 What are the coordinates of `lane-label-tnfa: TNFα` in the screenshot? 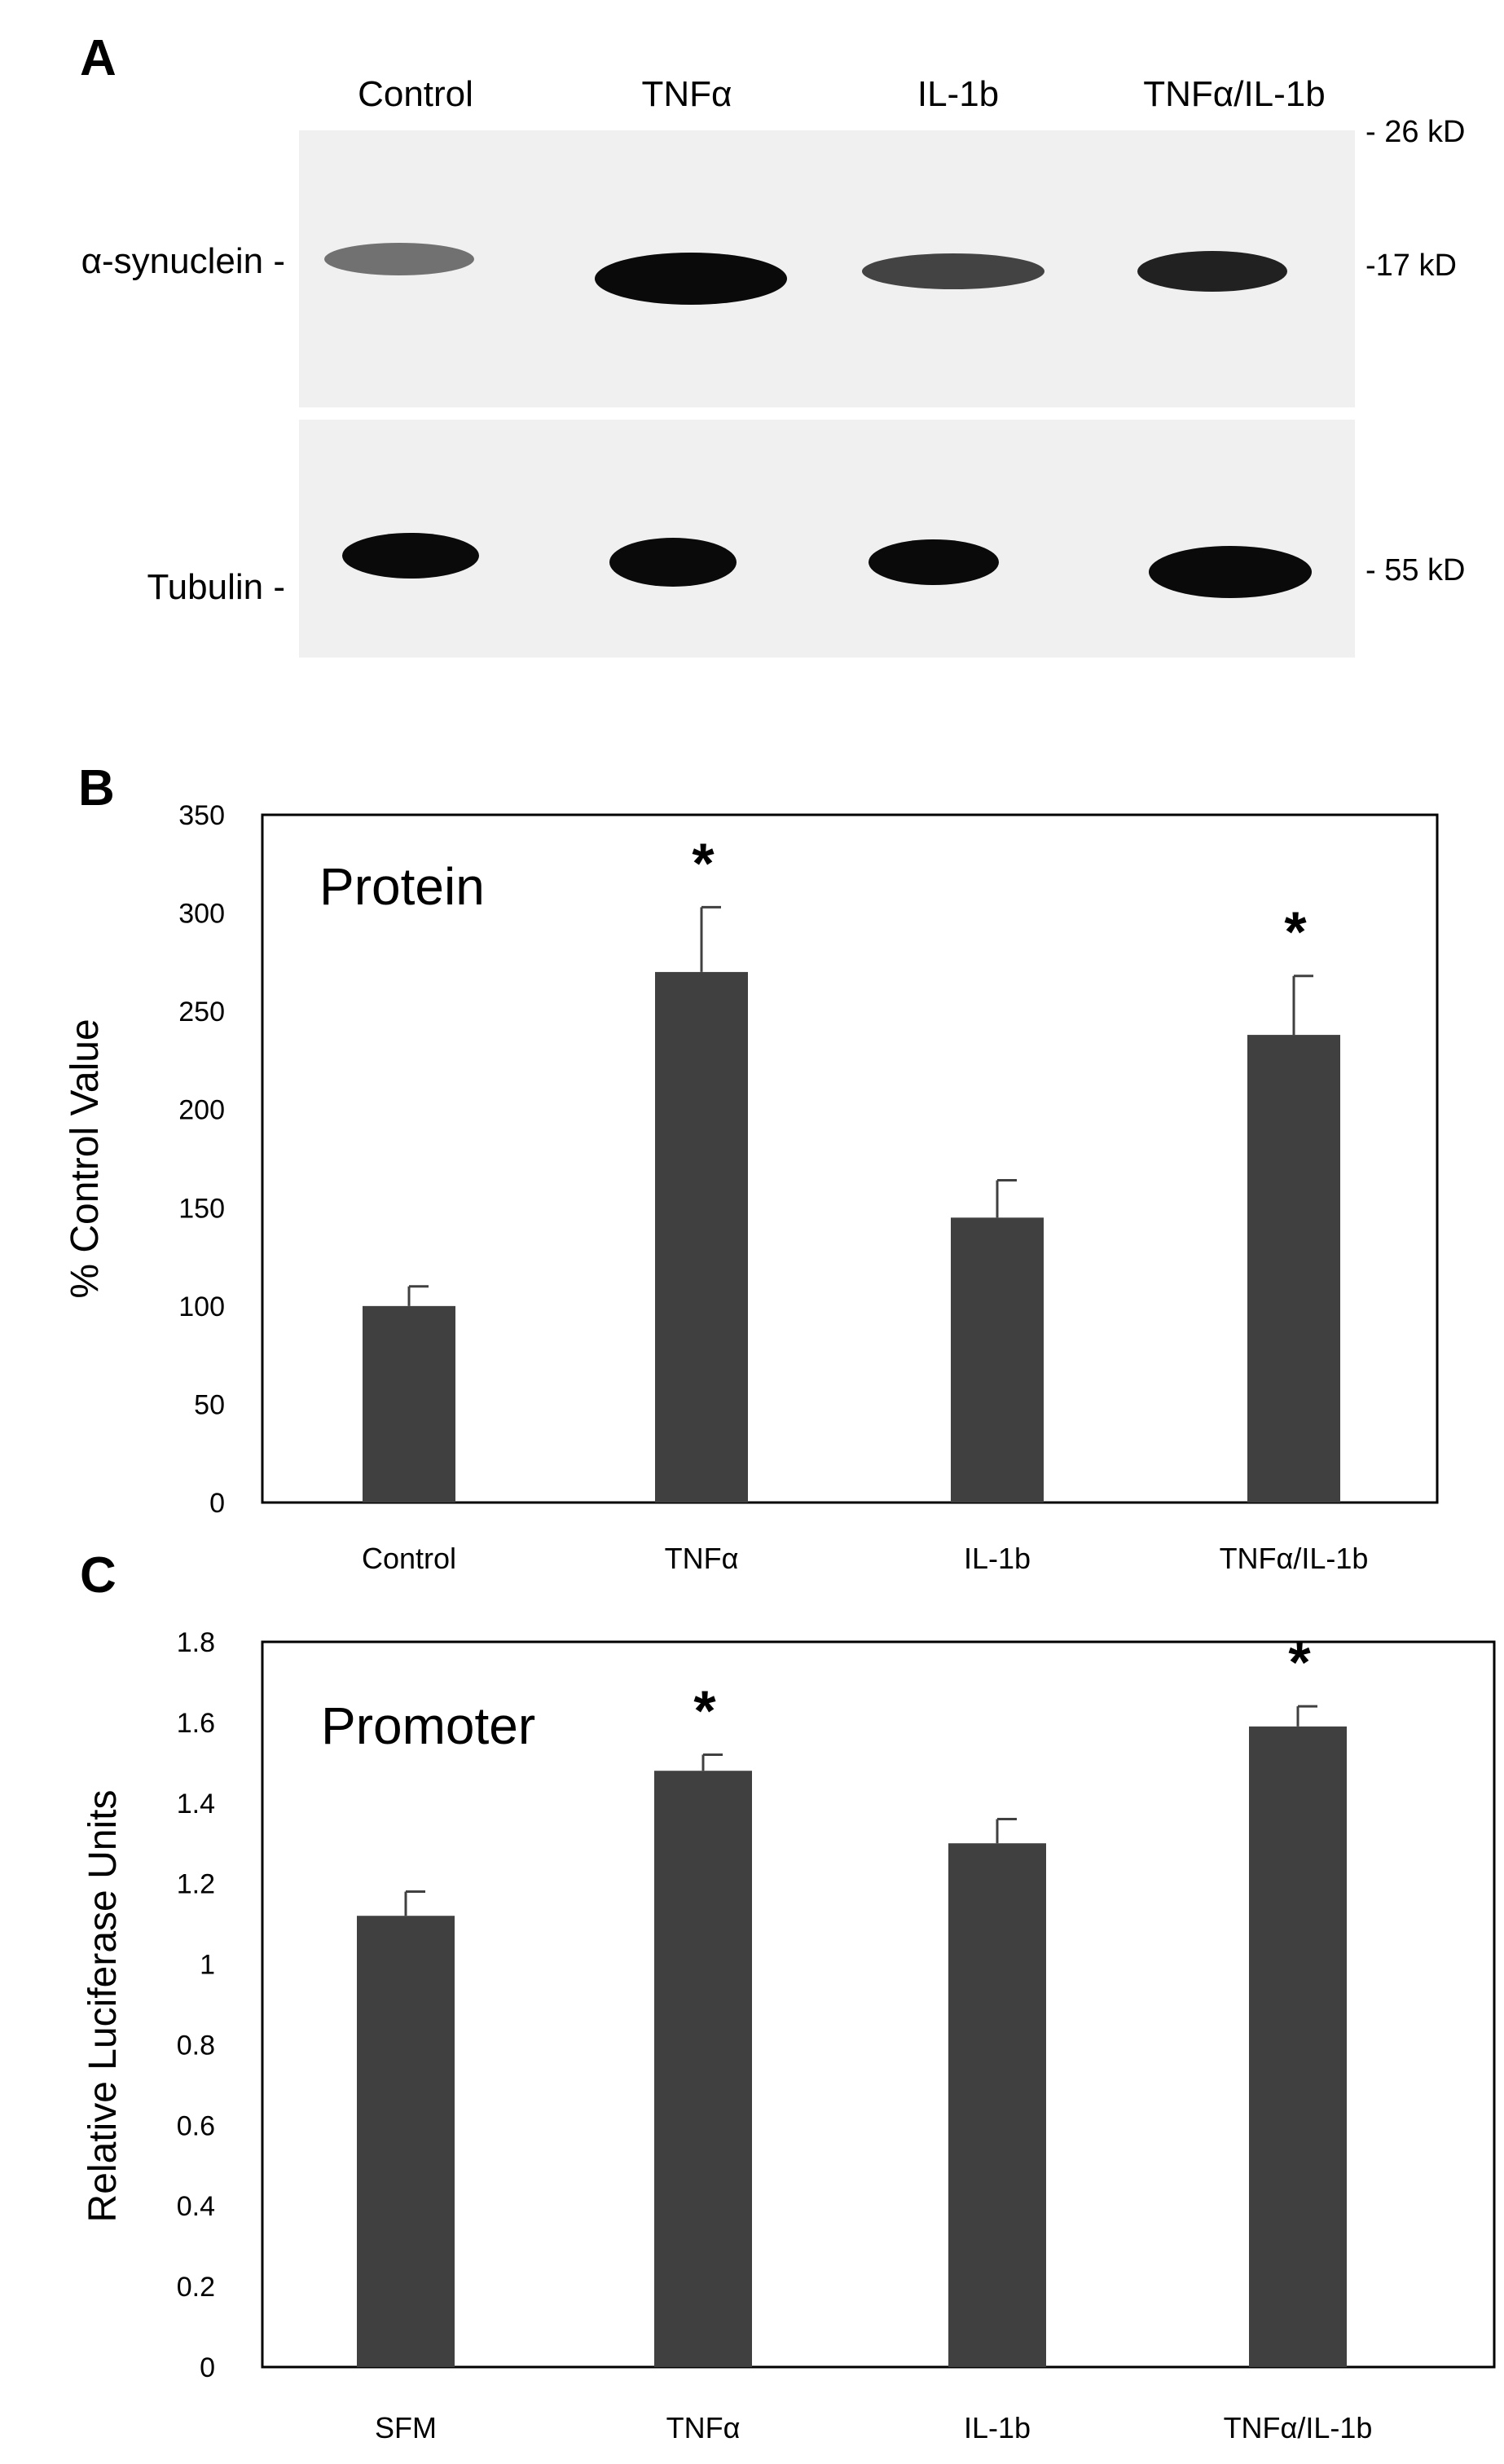 It's located at (687, 94).